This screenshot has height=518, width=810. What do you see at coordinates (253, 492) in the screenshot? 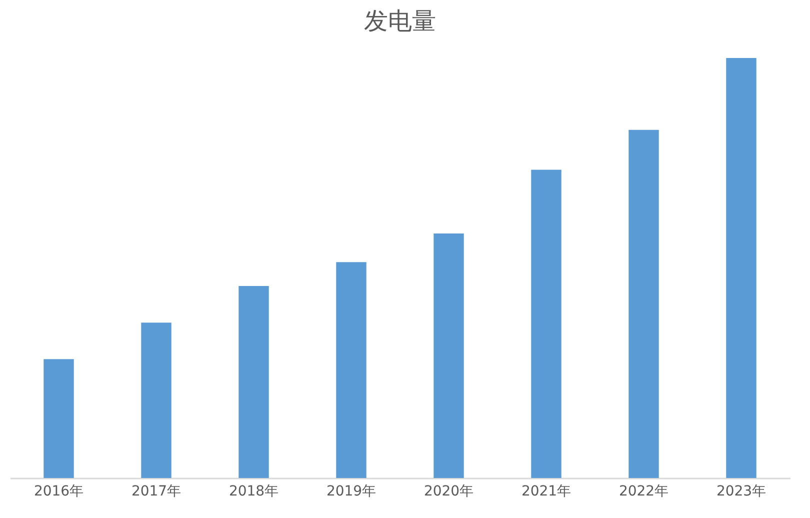
I see `x-tick-label: 2018年` at bounding box center [253, 492].